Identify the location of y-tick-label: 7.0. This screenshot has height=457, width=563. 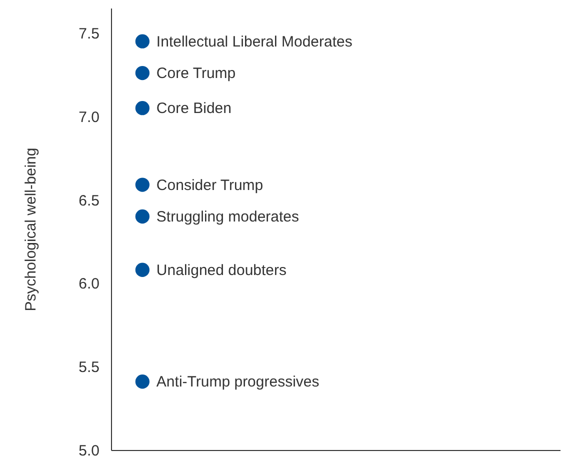
(89, 117).